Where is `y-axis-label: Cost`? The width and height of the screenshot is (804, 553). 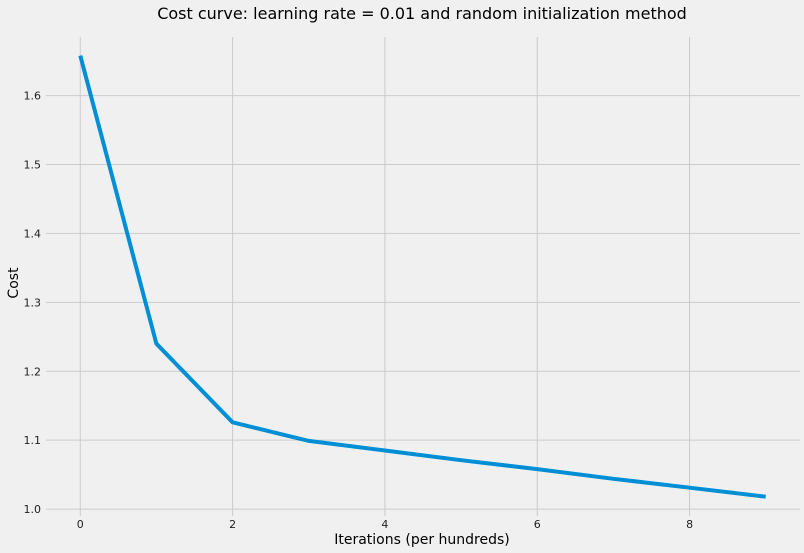 y-axis-label: Cost is located at coordinates (14, 283).